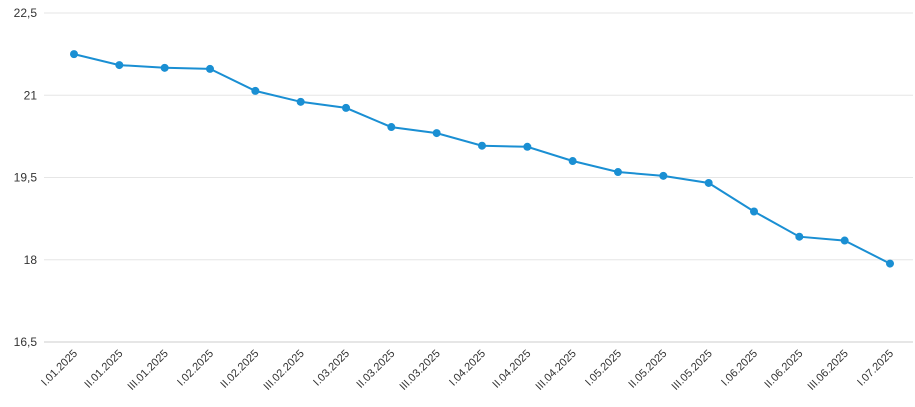 Image resolution: width=915 pixels, height=407 pixels. I want to click on x-tick-label: II.06.2025, so click(783, 369).